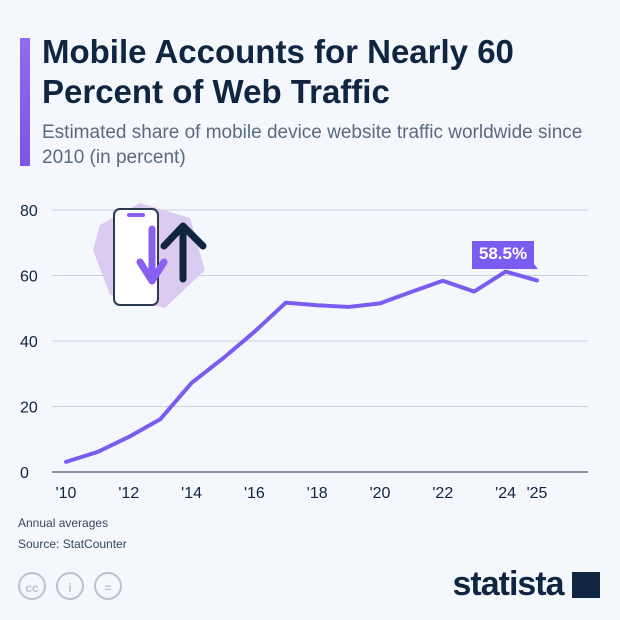  Describe the element at coordinates (128, 493) in the screenshot. I see `x-tick-label: '12` at that location.